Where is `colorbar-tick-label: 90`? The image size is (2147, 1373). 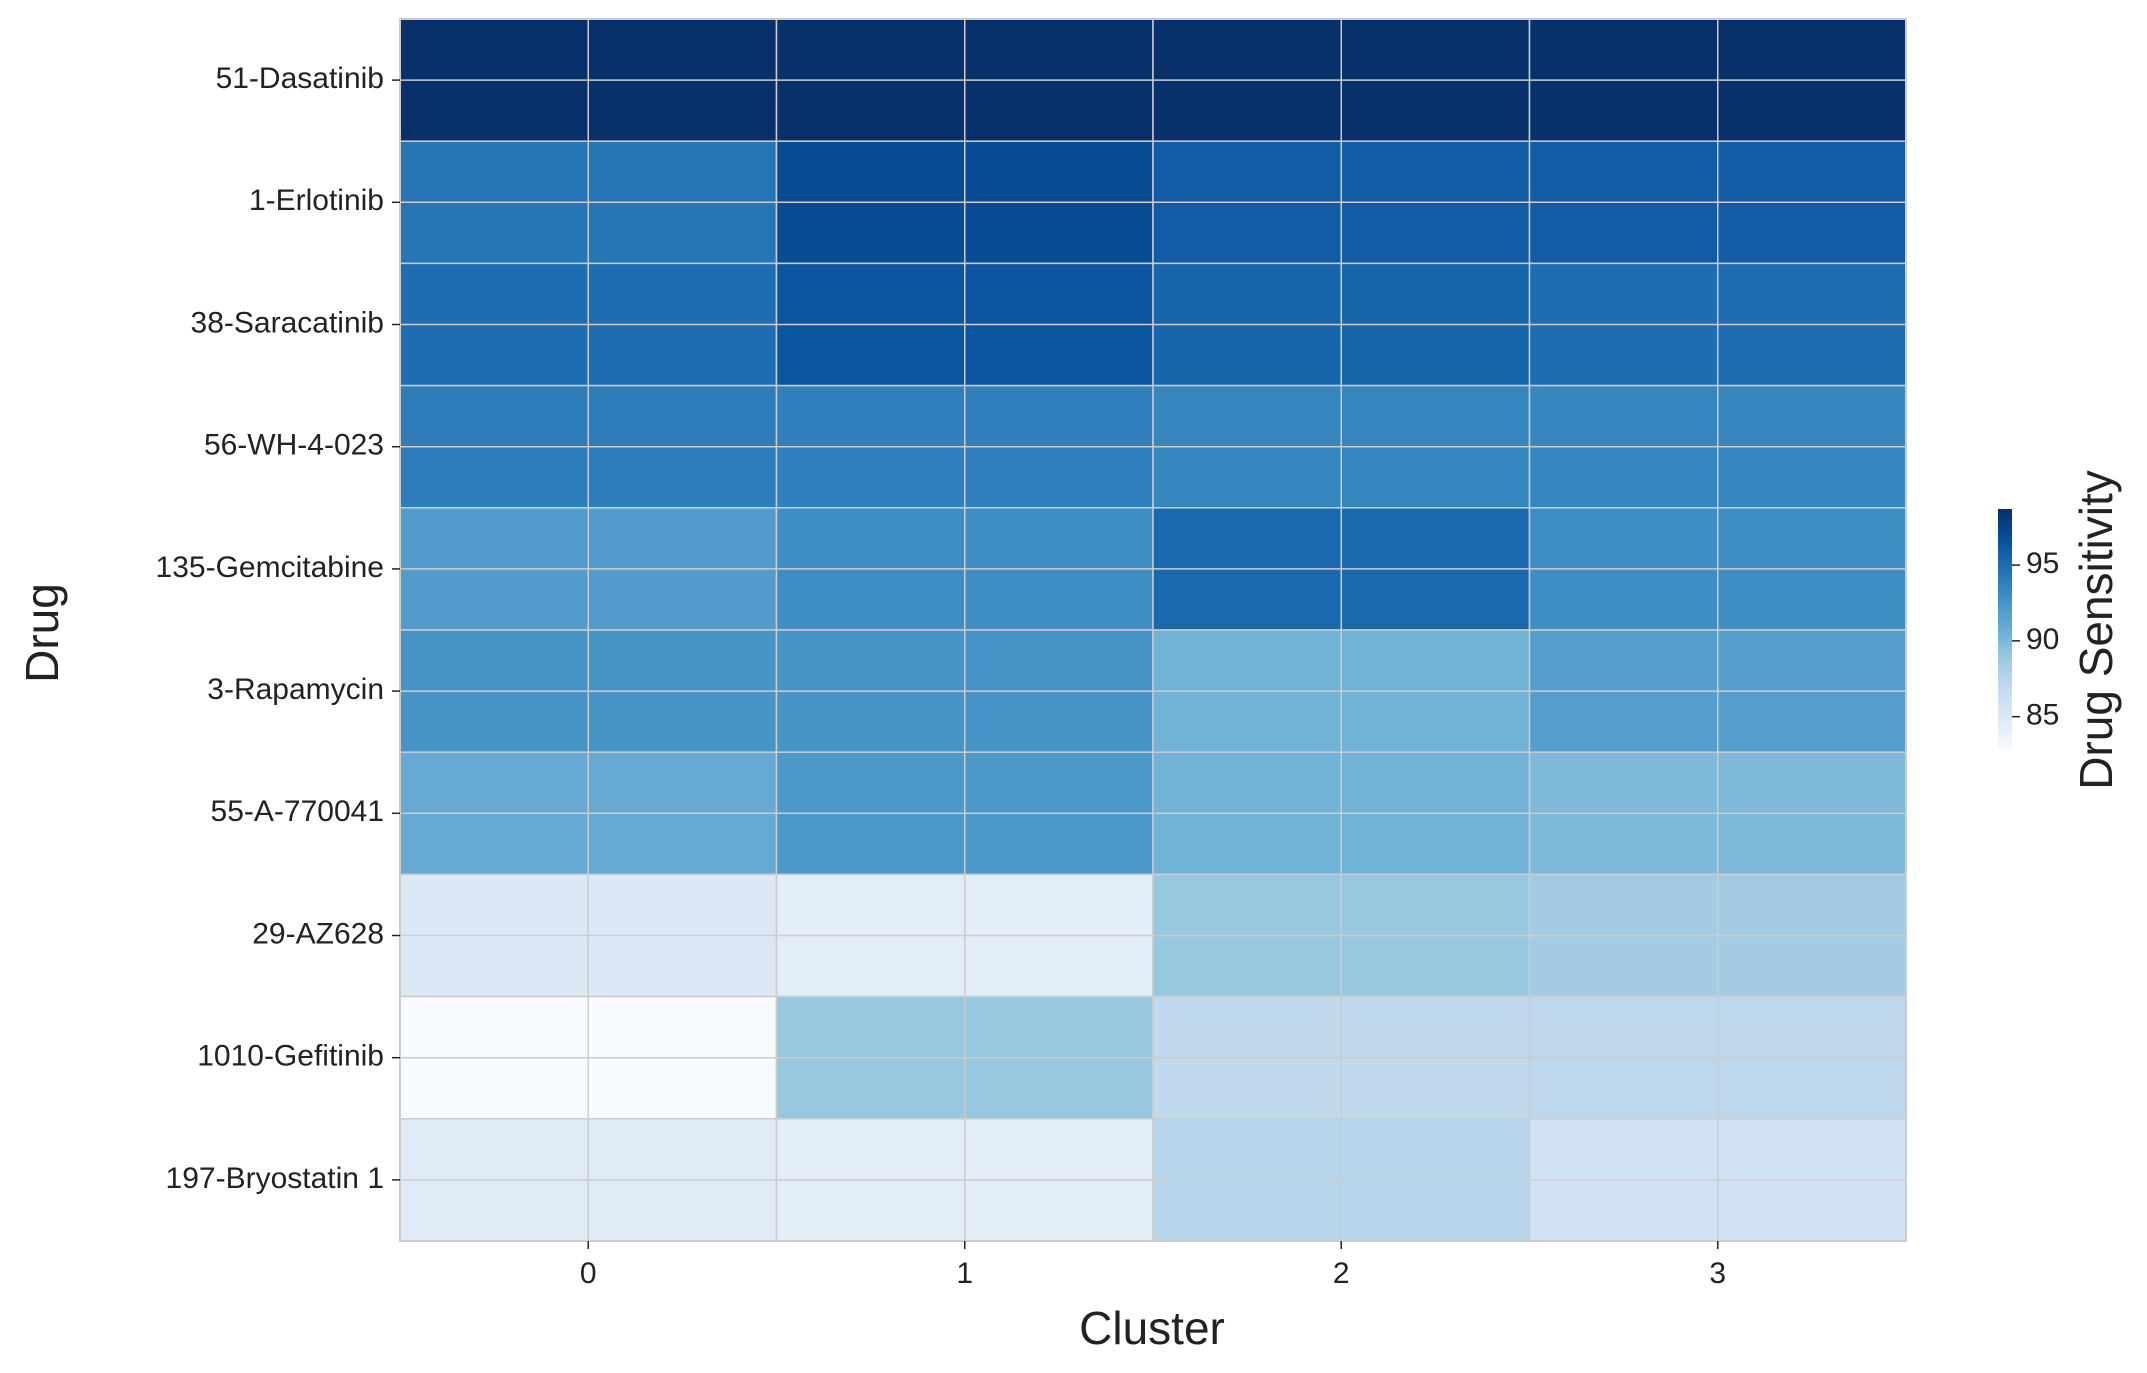 colorbar-tick-label: 90 is located at coordinates (2042, 639).